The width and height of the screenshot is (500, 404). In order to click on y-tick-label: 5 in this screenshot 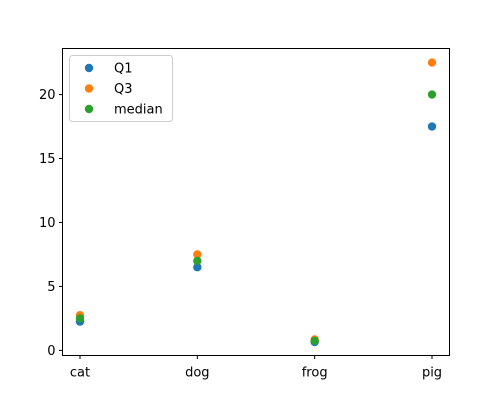, I will do `click(51, 287)`.